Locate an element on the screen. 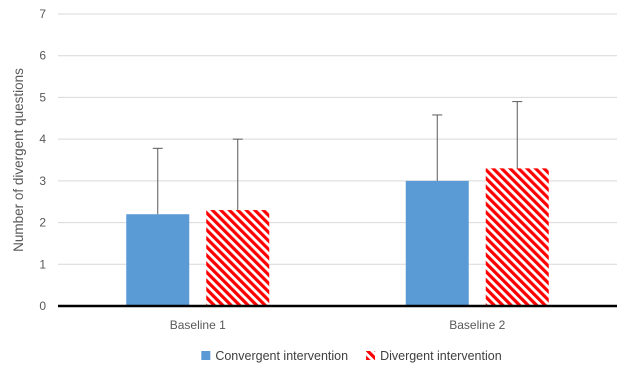  y-tick-label: 4 is located at coordinates (42, 139).